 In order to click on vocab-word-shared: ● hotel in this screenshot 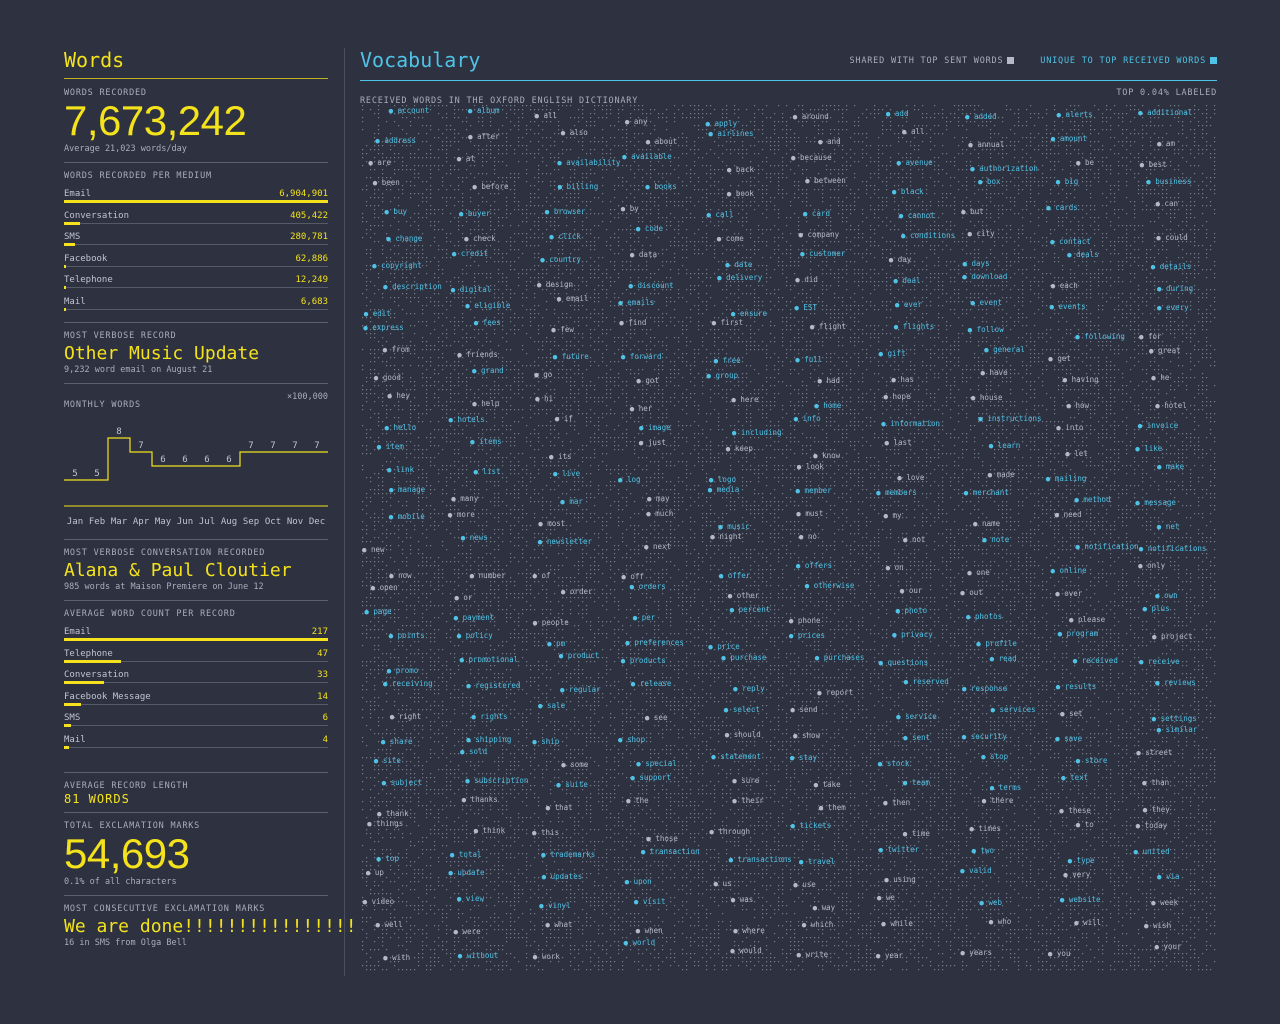, I will do `click(1171, 405)`.